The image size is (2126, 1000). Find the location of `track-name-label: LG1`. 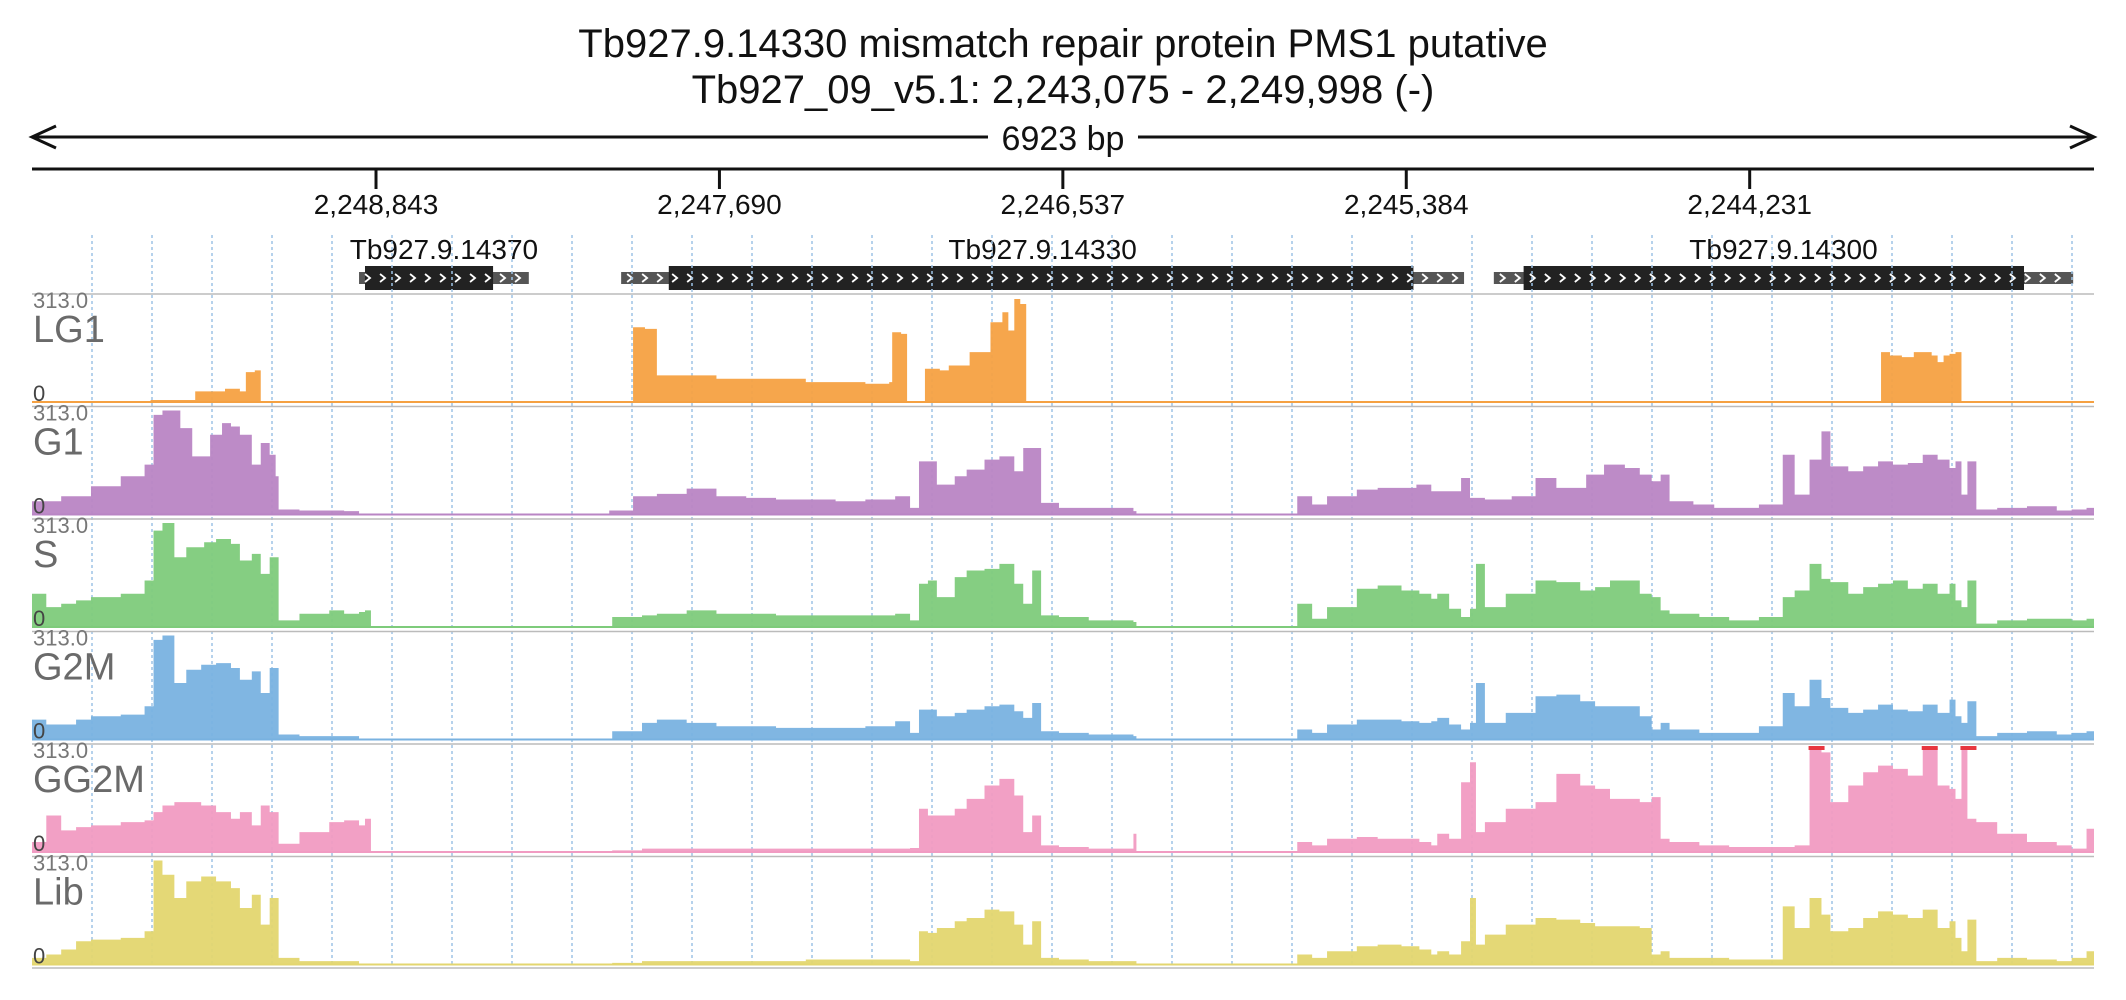

track-name-label: LG1 is located at coordinates (69, 330).